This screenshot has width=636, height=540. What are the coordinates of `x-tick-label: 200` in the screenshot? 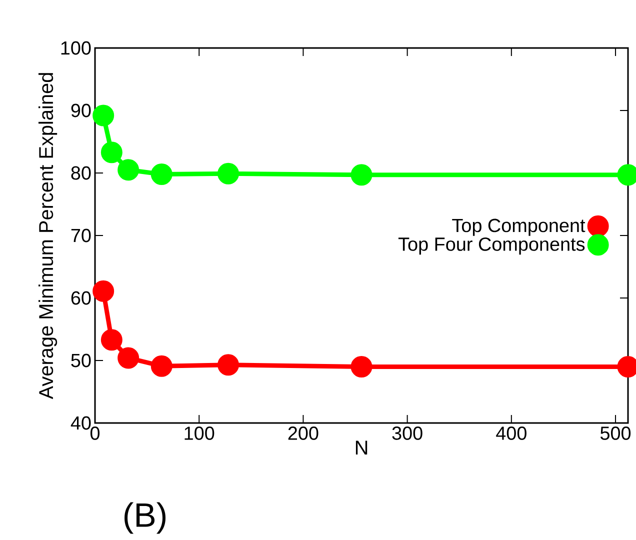 It's located at (303, 433).